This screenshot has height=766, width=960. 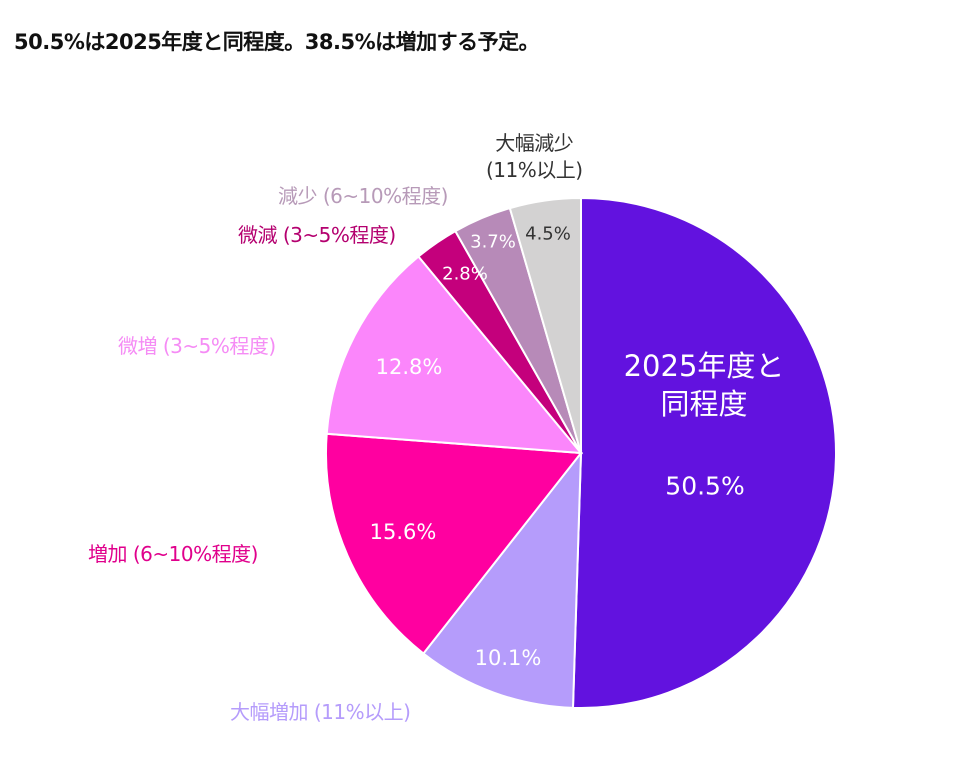 What do you see at coordinates (403, 532) in the screenshot?
I see `data-label-increase: 15.6%` at bounding box center [403, 532].